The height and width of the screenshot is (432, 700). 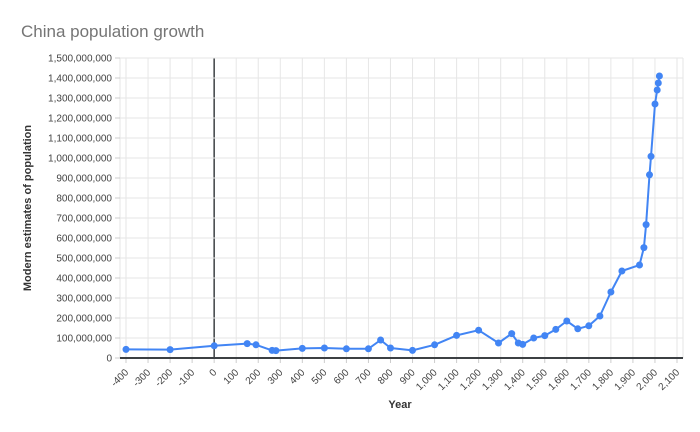 I want to click on y-tick-label: 1,500,000,000, so click(x=80, y=59).